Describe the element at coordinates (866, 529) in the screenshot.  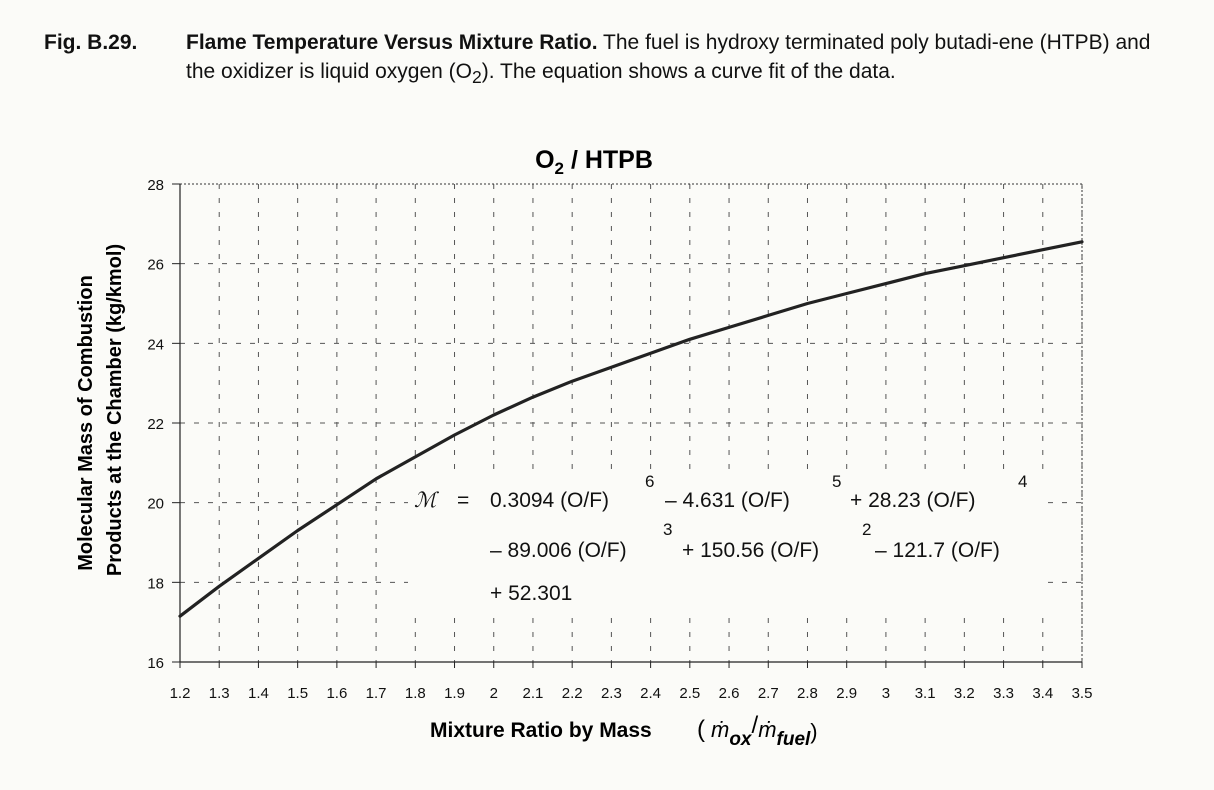
I see `equation-line2-exp2: 2` at that location.